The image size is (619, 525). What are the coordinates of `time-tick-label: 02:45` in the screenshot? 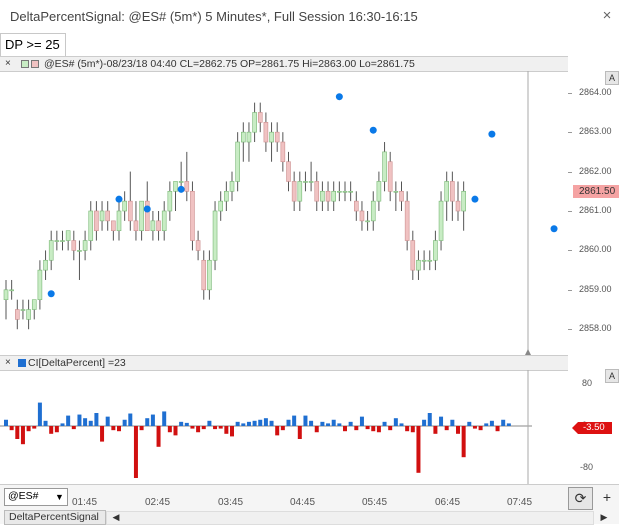 It's located at (158, 502).